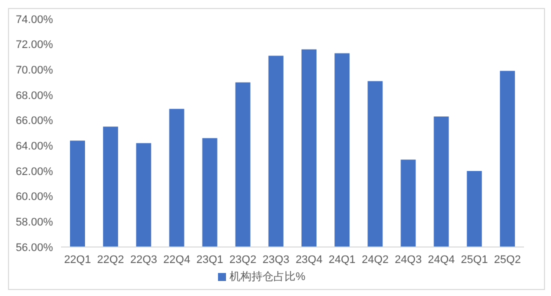 The width and height of the screenshot is (551, 296). What do you see at coordinates (309, 260) in the screenshot?
I see `x-tick-label: 23Q4` at bounding box center [309, 260].